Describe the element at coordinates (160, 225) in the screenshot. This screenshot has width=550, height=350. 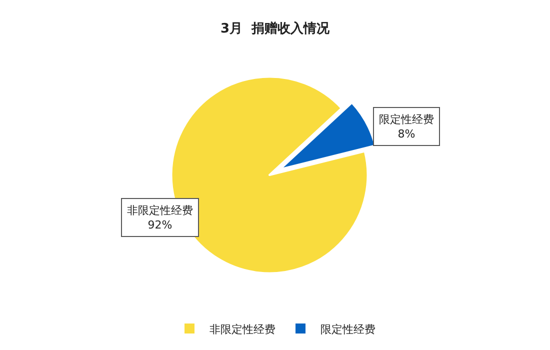
I see `data-label: 92%` at that location.